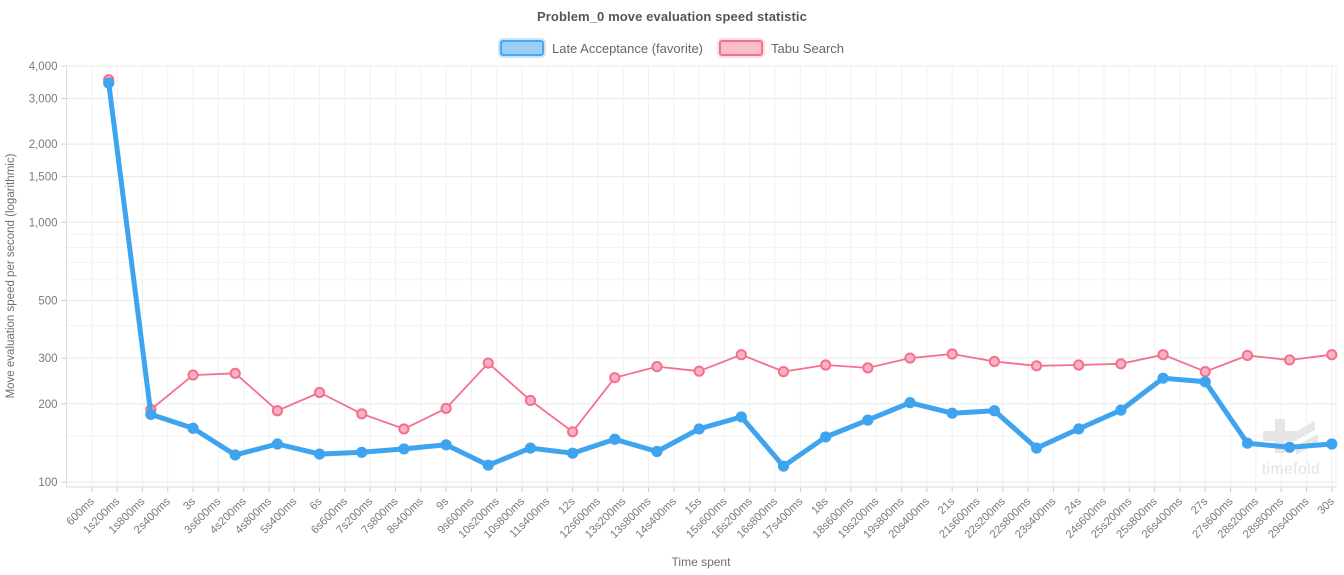 This screenshot has height=575, width=1344. I want to click on legend-swatch-tabu-search, so click(741, 48).